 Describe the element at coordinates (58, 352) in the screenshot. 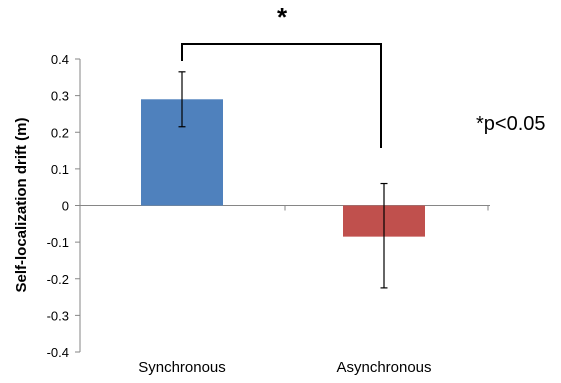

I see `y-tick-label: -0.4` at that location.